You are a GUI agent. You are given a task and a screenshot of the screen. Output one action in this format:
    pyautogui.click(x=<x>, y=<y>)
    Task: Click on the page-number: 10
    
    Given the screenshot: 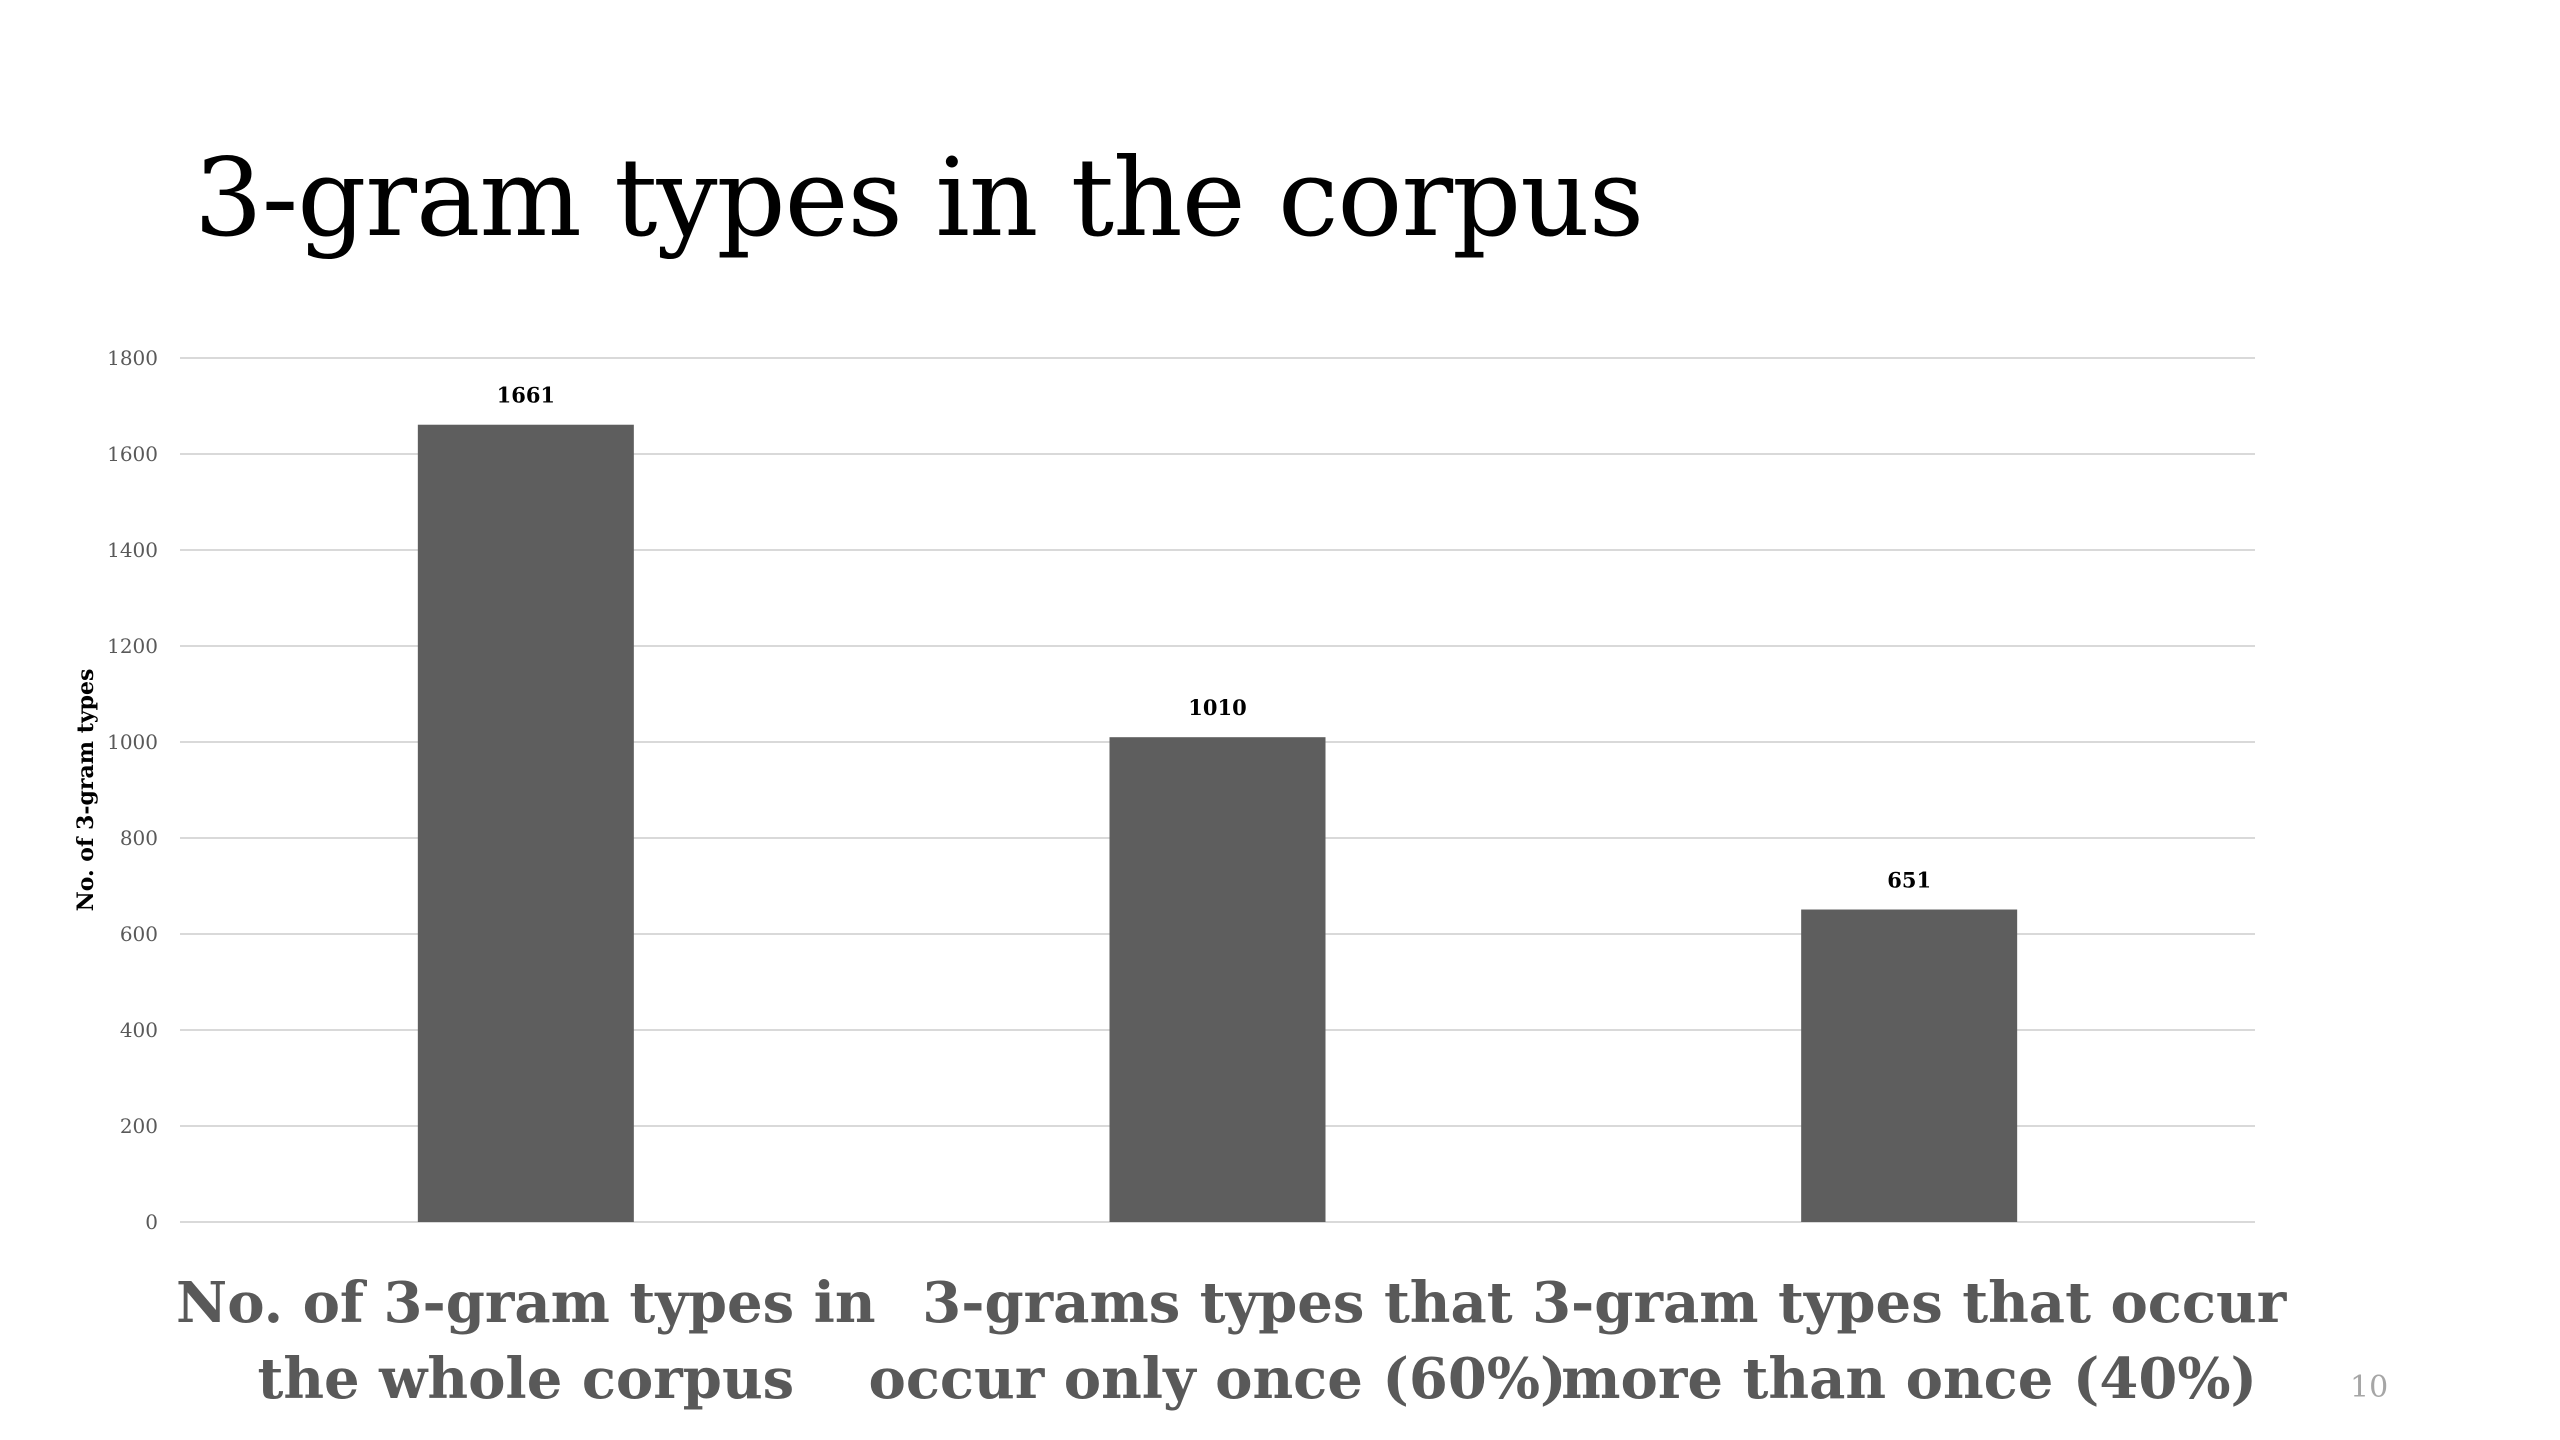 What is the action you would take?
    pyautogui.click(x=2369, y=1387)
    